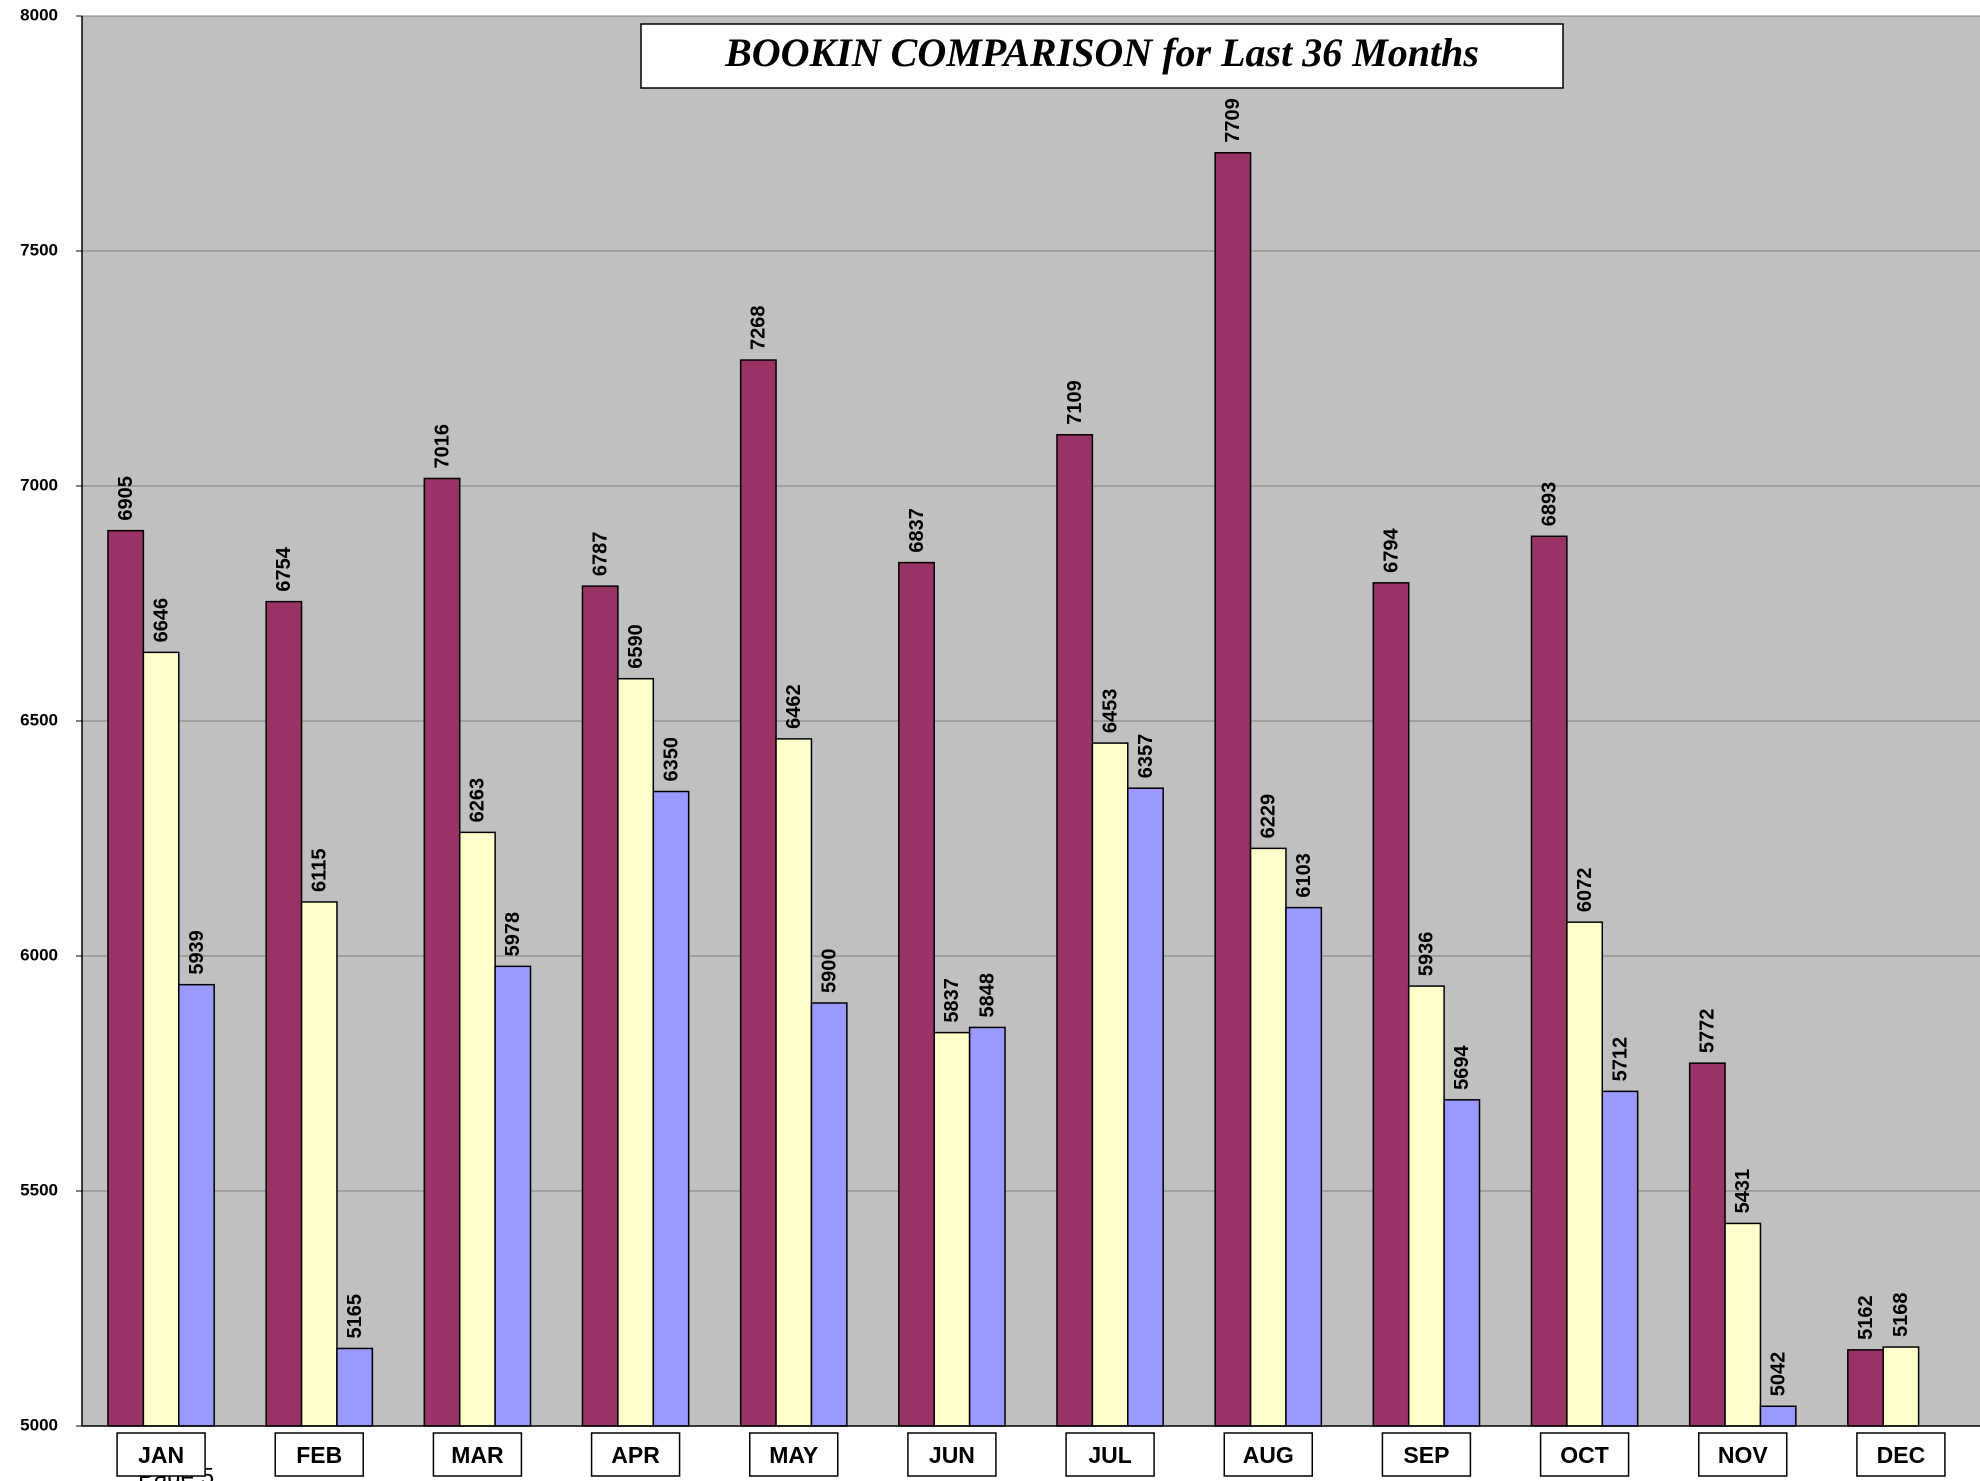 This screenshot has height=1481, width=1980. Describe the element at coordinates (355, 1316) in the screenshot. I see `value-label: 5165` at that location.